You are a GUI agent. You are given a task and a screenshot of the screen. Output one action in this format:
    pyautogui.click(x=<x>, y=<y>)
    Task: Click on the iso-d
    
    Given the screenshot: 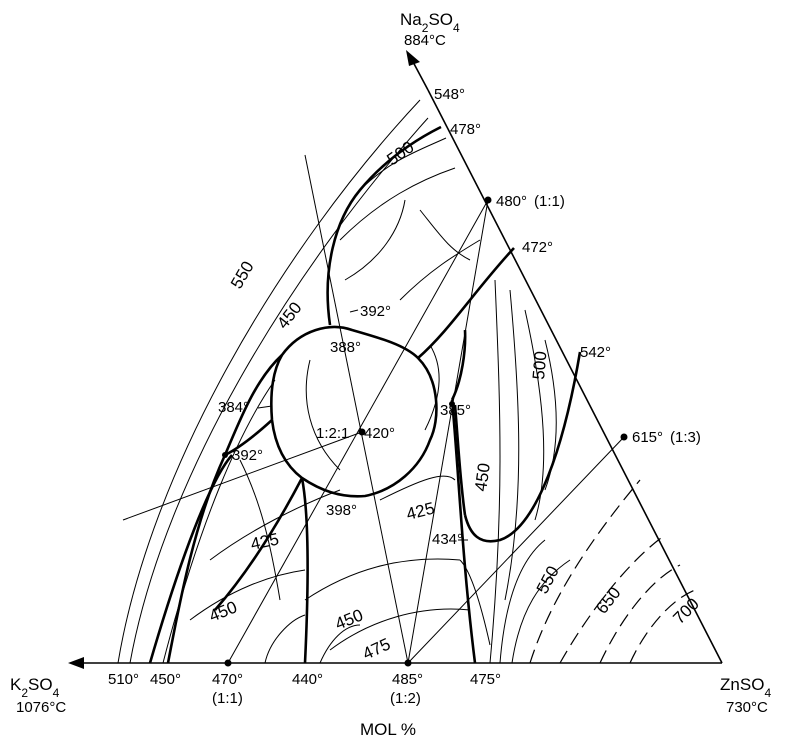 What is the action you would take?
    pyautogui.click(x=440, y=270)
    